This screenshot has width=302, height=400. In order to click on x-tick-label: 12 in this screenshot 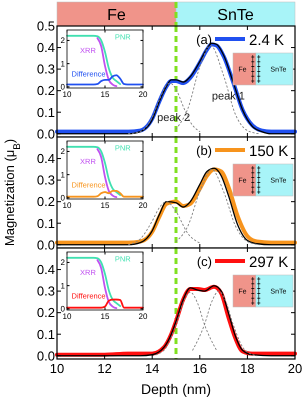, I will do `click(104, 368)`.